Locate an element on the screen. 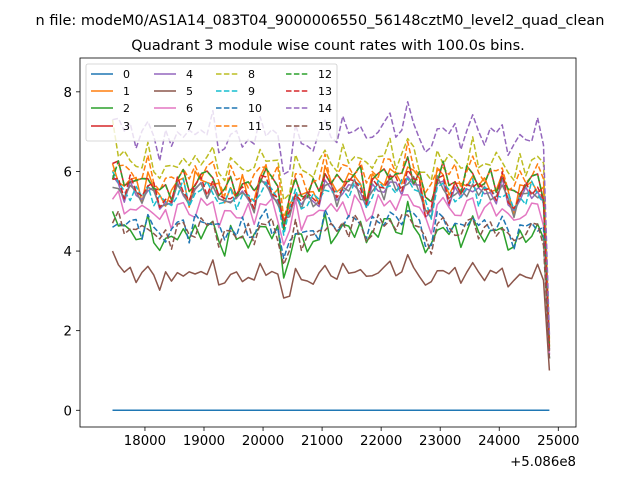  legend-label-13: 13 is located at coordinates (325, 91).